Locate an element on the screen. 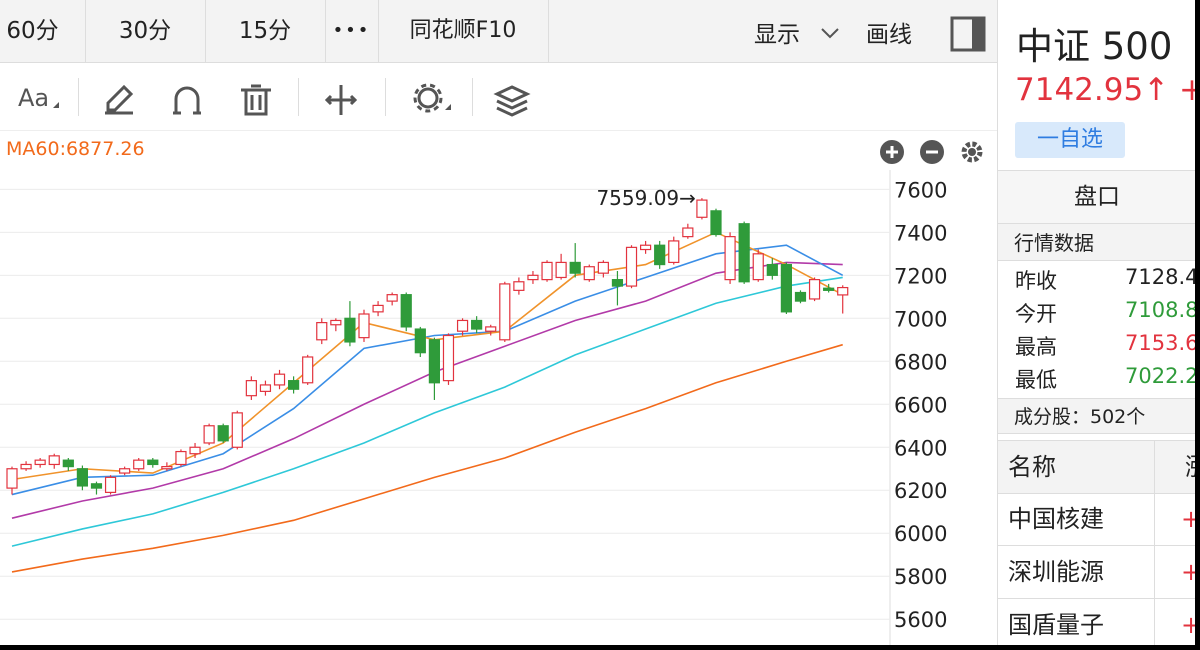 This screenshot has height=650, width=1200. row-value: 7128.4 is located at coordinates (1160, 277).